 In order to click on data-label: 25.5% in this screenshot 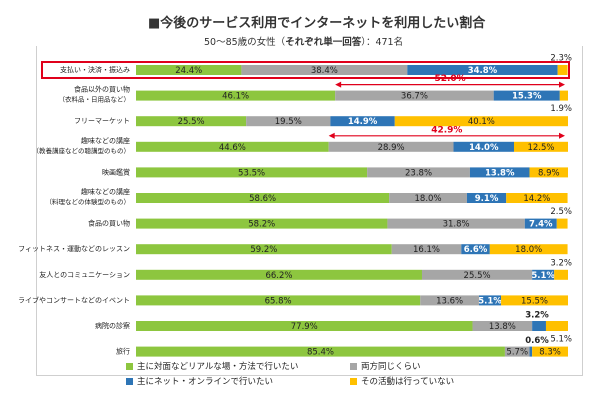, I will do `click(477, 276)`.